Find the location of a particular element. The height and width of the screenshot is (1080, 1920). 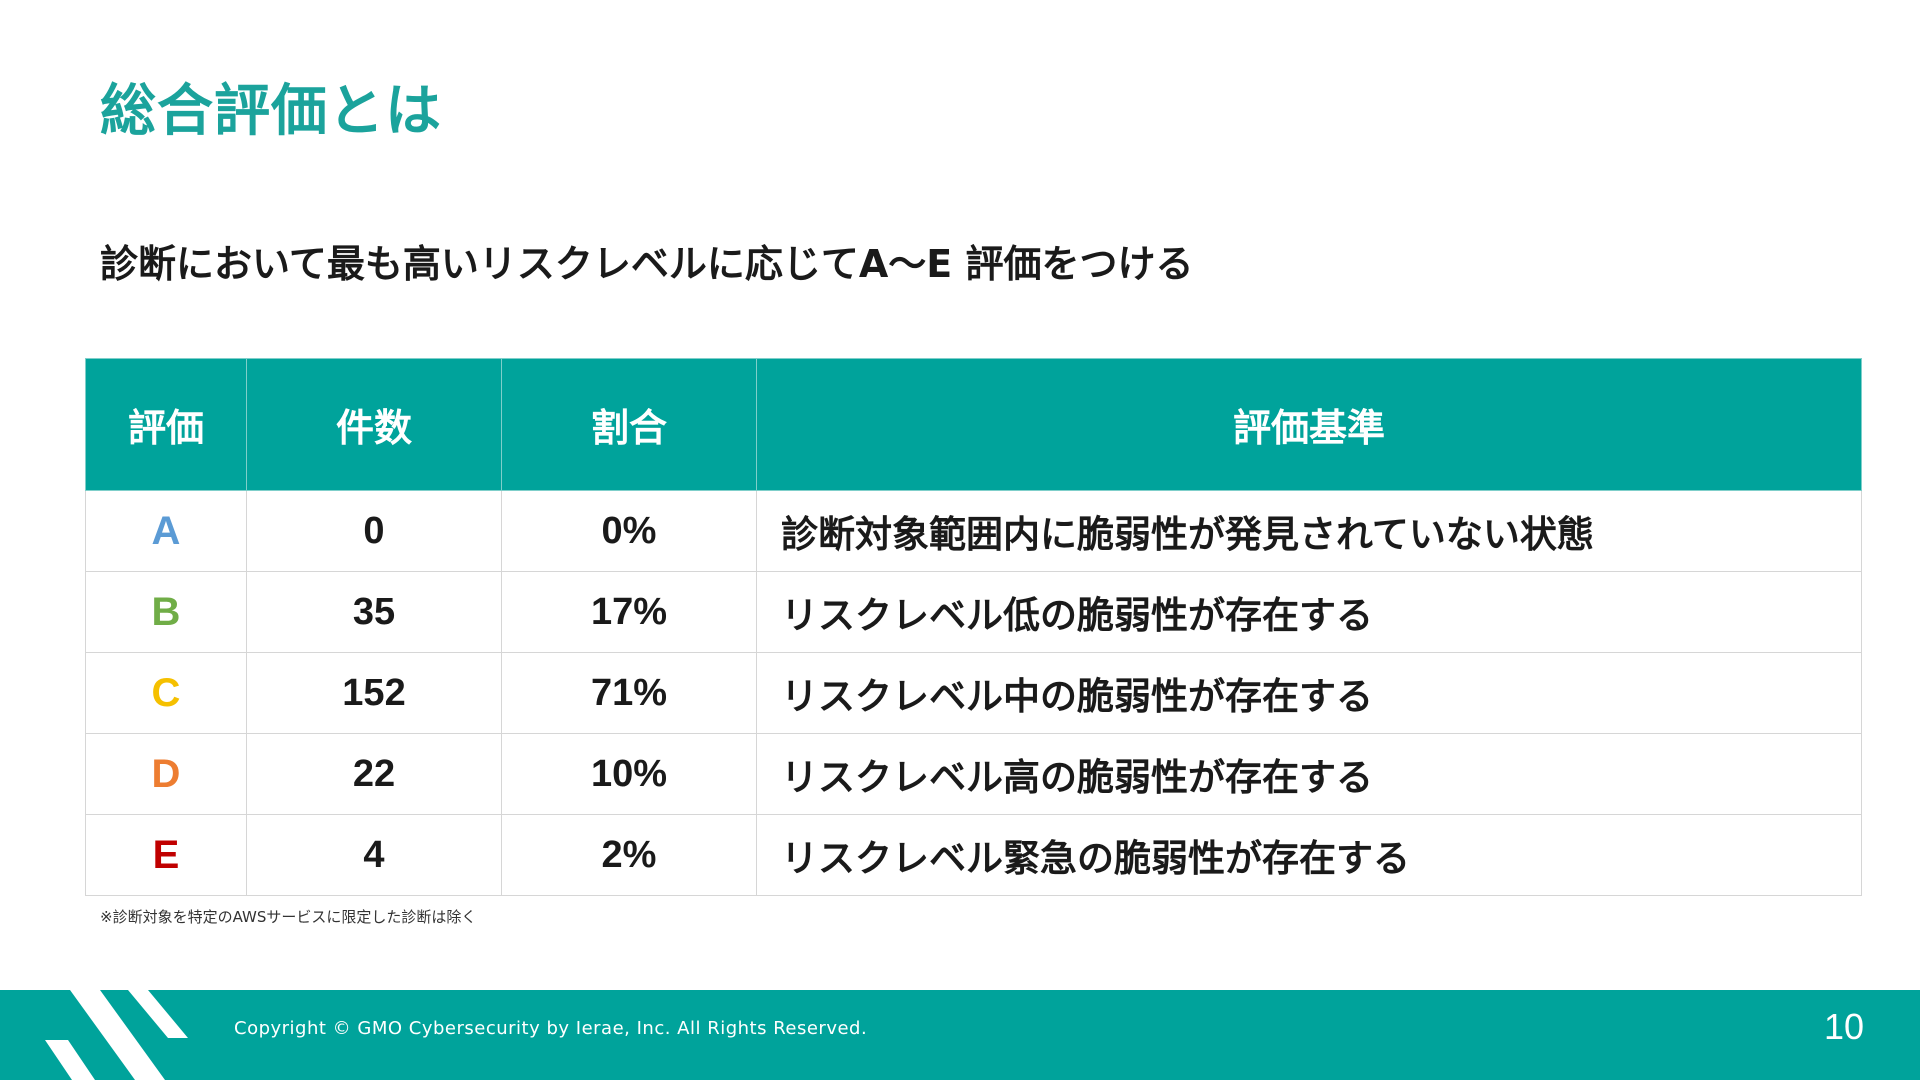

criteria-cell: リスクレベル緊急の脆弱性が存在する is located at coordinates (1309, 855).